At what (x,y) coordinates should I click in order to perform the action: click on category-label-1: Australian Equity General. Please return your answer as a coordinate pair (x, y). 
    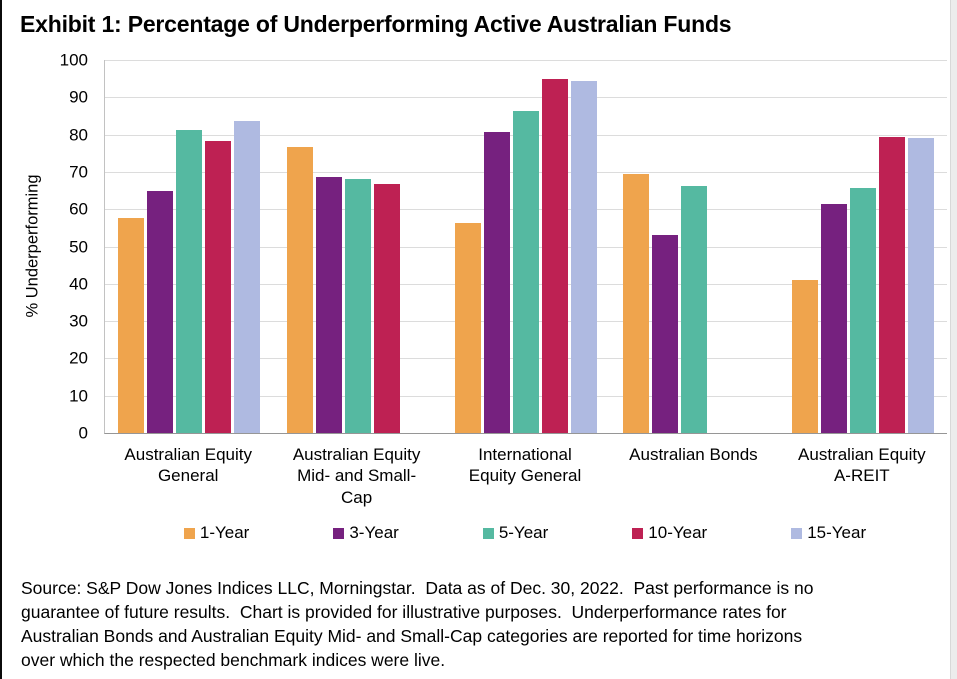
    Looking at the image, I should click on (188, 465).